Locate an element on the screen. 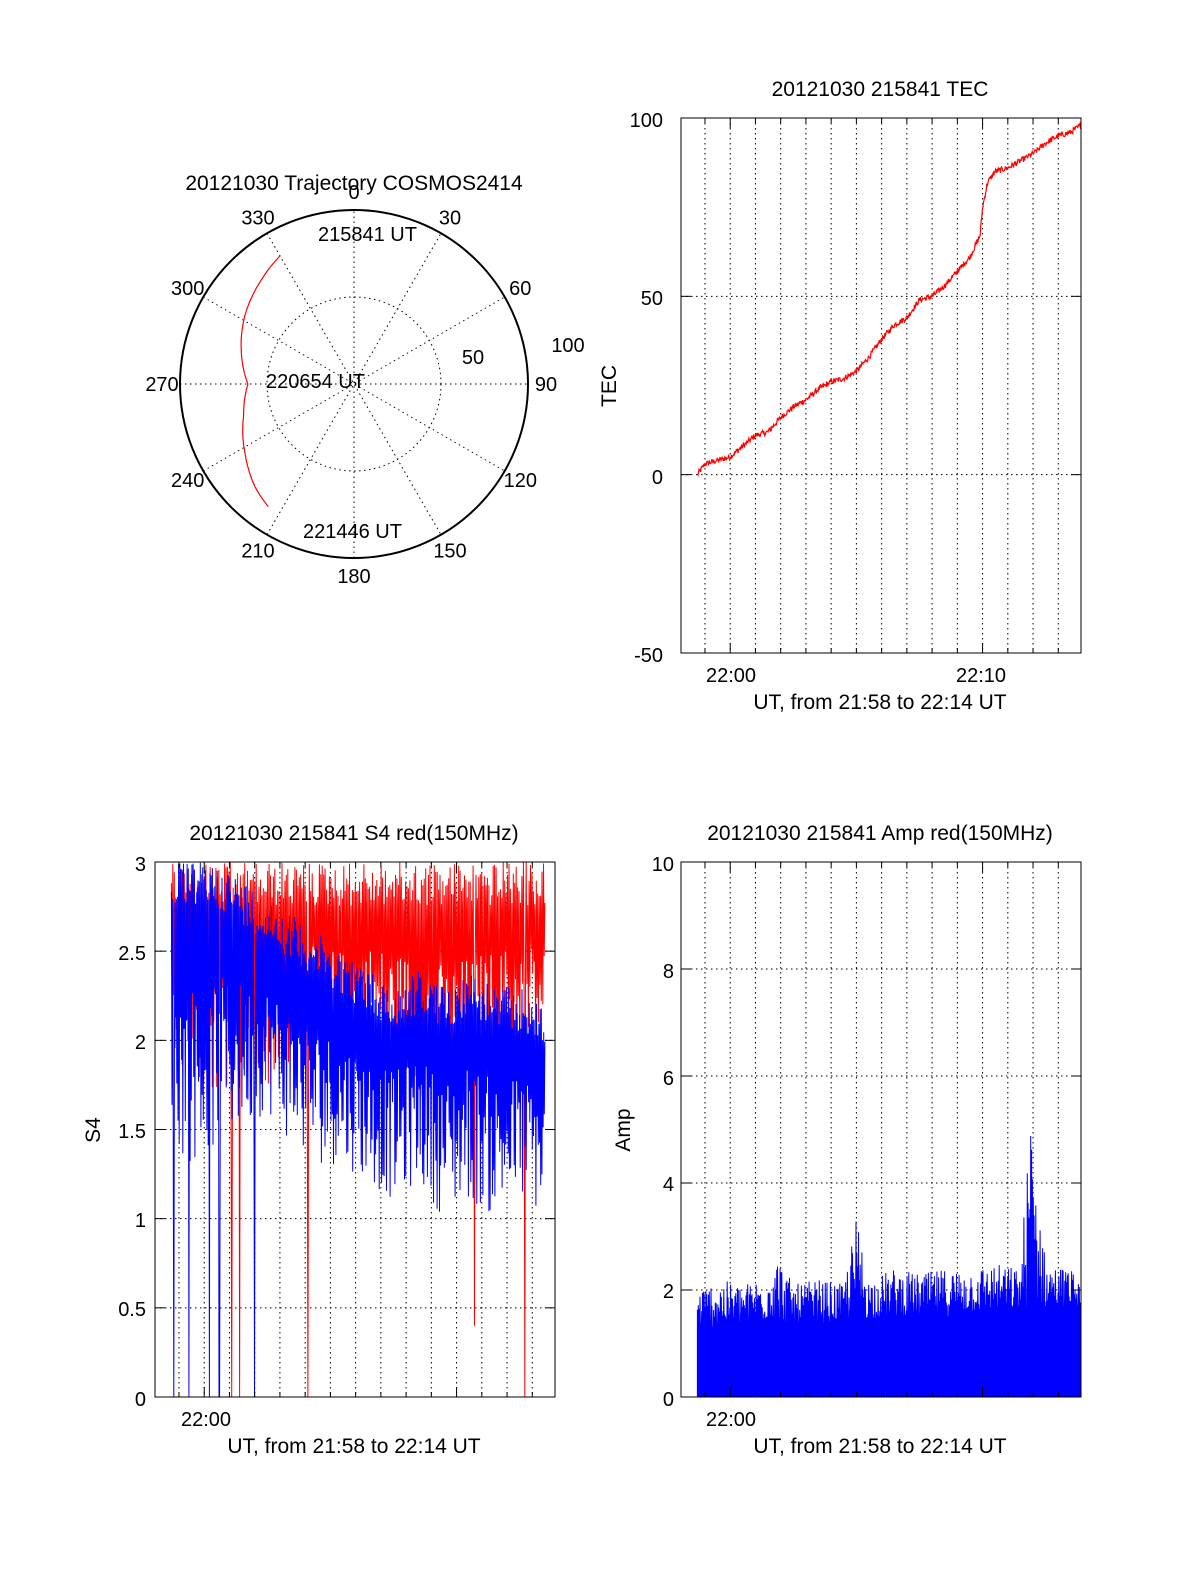 This screenshot has width=1200, height=1575. amp-ytick-4: 4 is located at coordinates (668, 1185).